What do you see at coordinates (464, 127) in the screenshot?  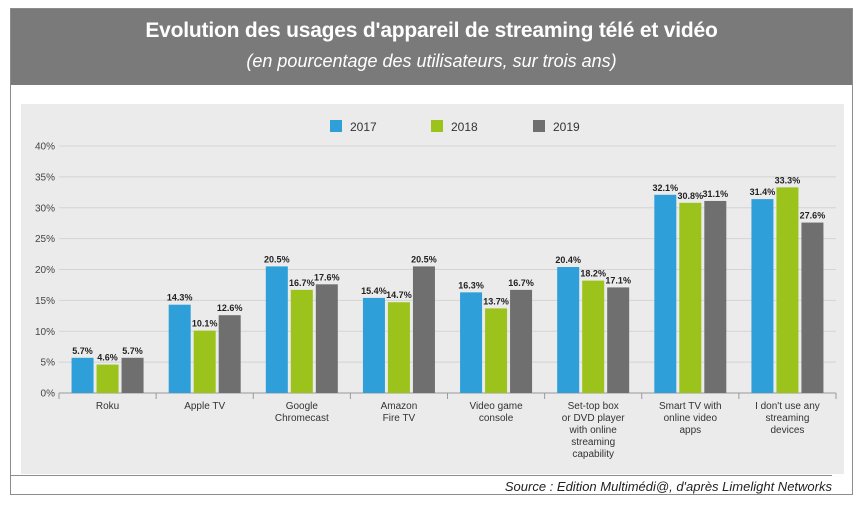 I see `legend-label: 2018` at bounding box center [464, 127].